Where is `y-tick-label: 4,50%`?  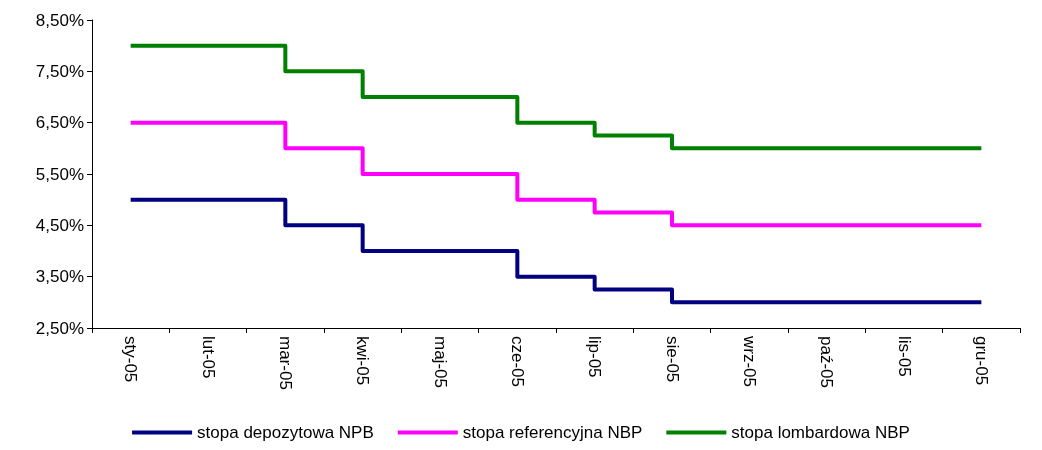
y-tick-label: 4,50% is located at coordinates (59, 225).